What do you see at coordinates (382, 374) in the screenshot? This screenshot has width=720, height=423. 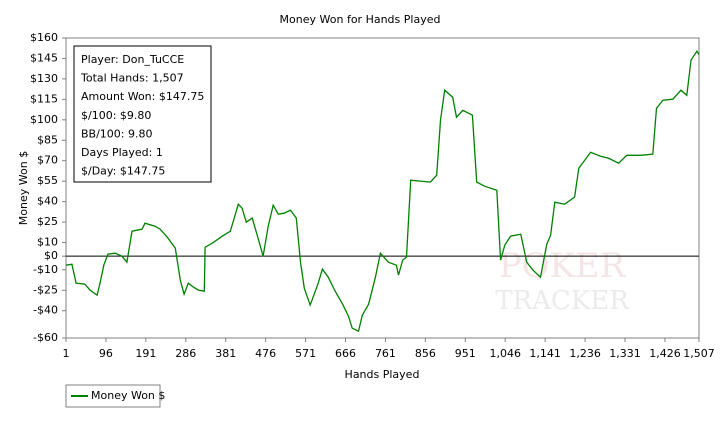 I see `x-axis-label: Hands Played` at bounding box center [382, 374].